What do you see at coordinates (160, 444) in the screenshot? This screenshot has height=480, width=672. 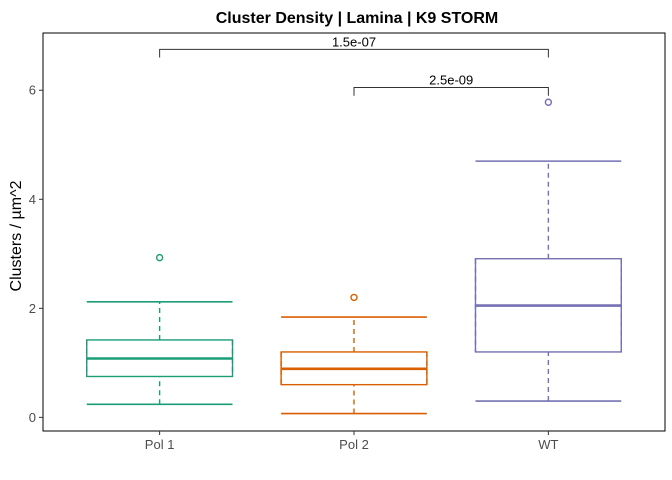 I see `x-tick-label: Pol 1` at bounding box center [160, 444].